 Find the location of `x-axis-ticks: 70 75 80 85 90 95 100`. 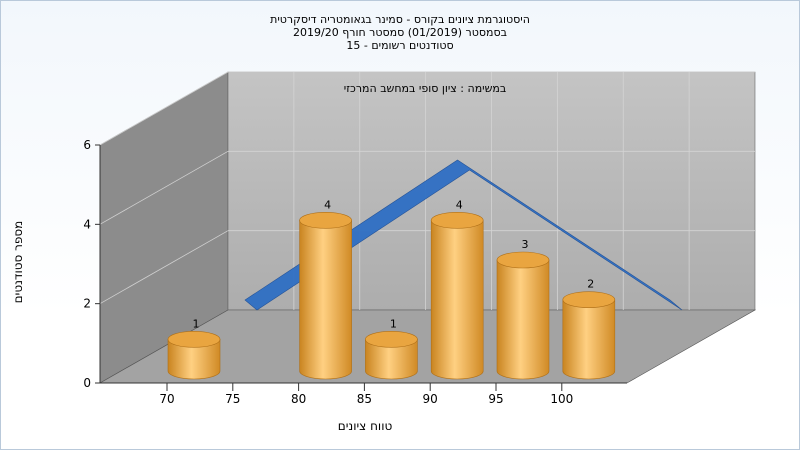

x-axis-ticks: 70 75 80 85 90 95 100 is located at coordinates (366, 394).